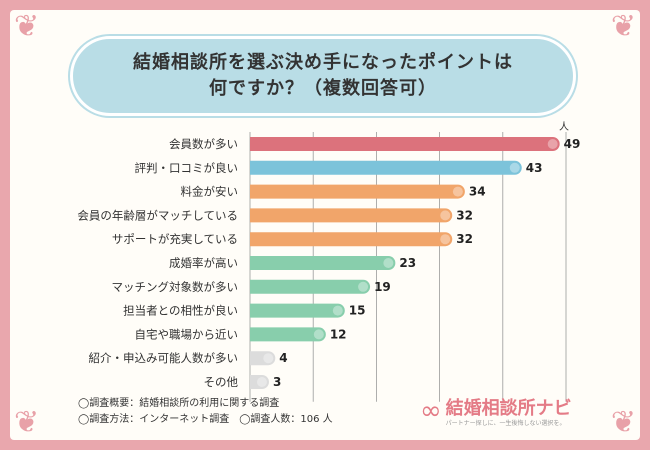  I want to click on value-label-6: 23, so click(407, 263).